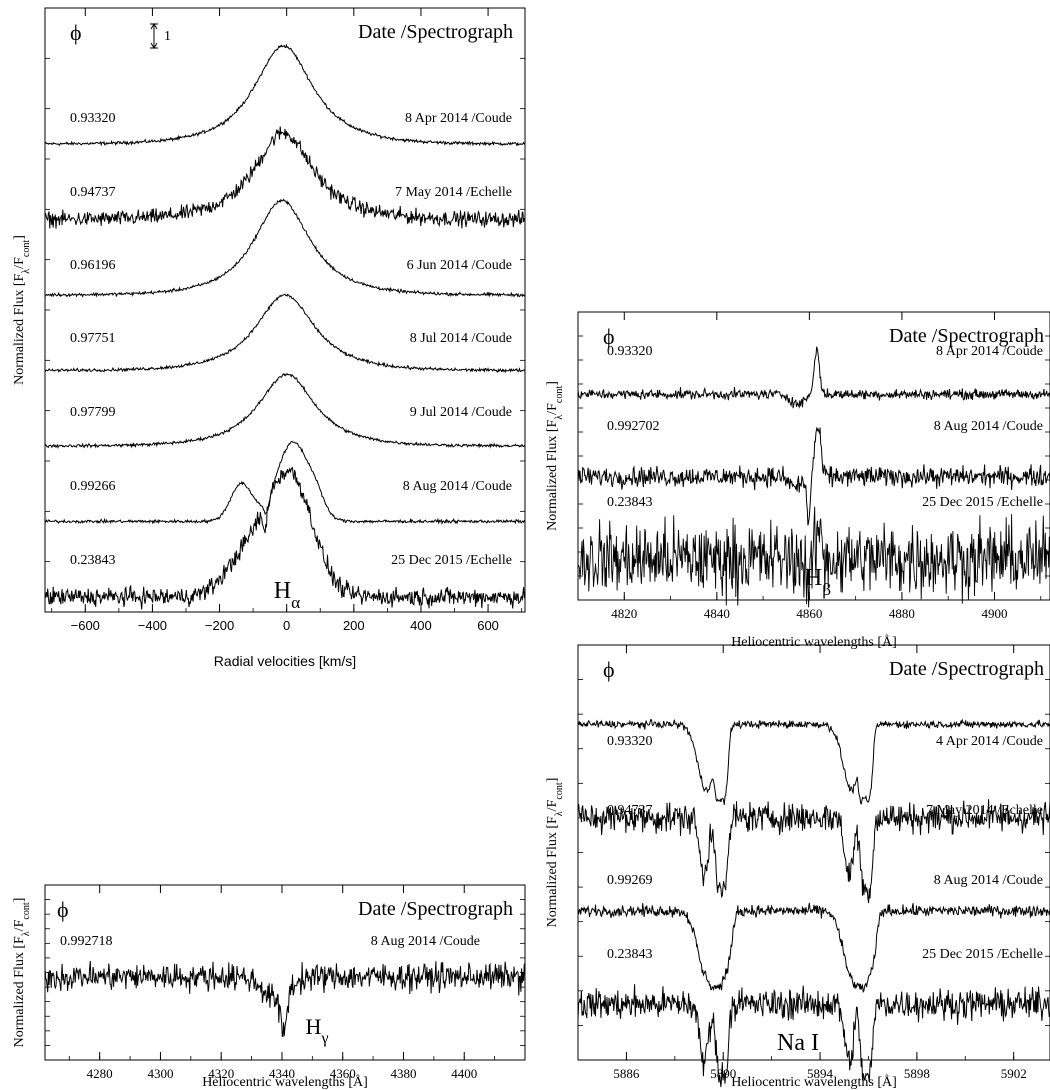 Image resolution: width=1050 pixels, height=1090 pixels. What do you see at coordinates (626, 1073) in the screenshot?
I see `x-tick-label: 5886` at bounding box center [626, 1073].